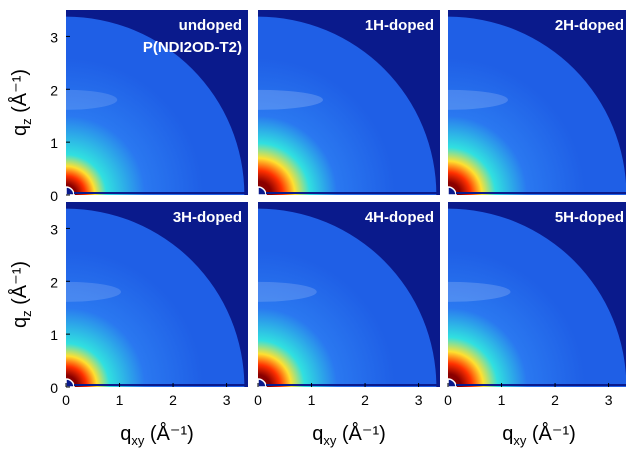 This screenshot has height=449, width=626. Describe the element at coordinates (589, 25) in the screenshot. I see `panel-title: 2H-doped` at that location.